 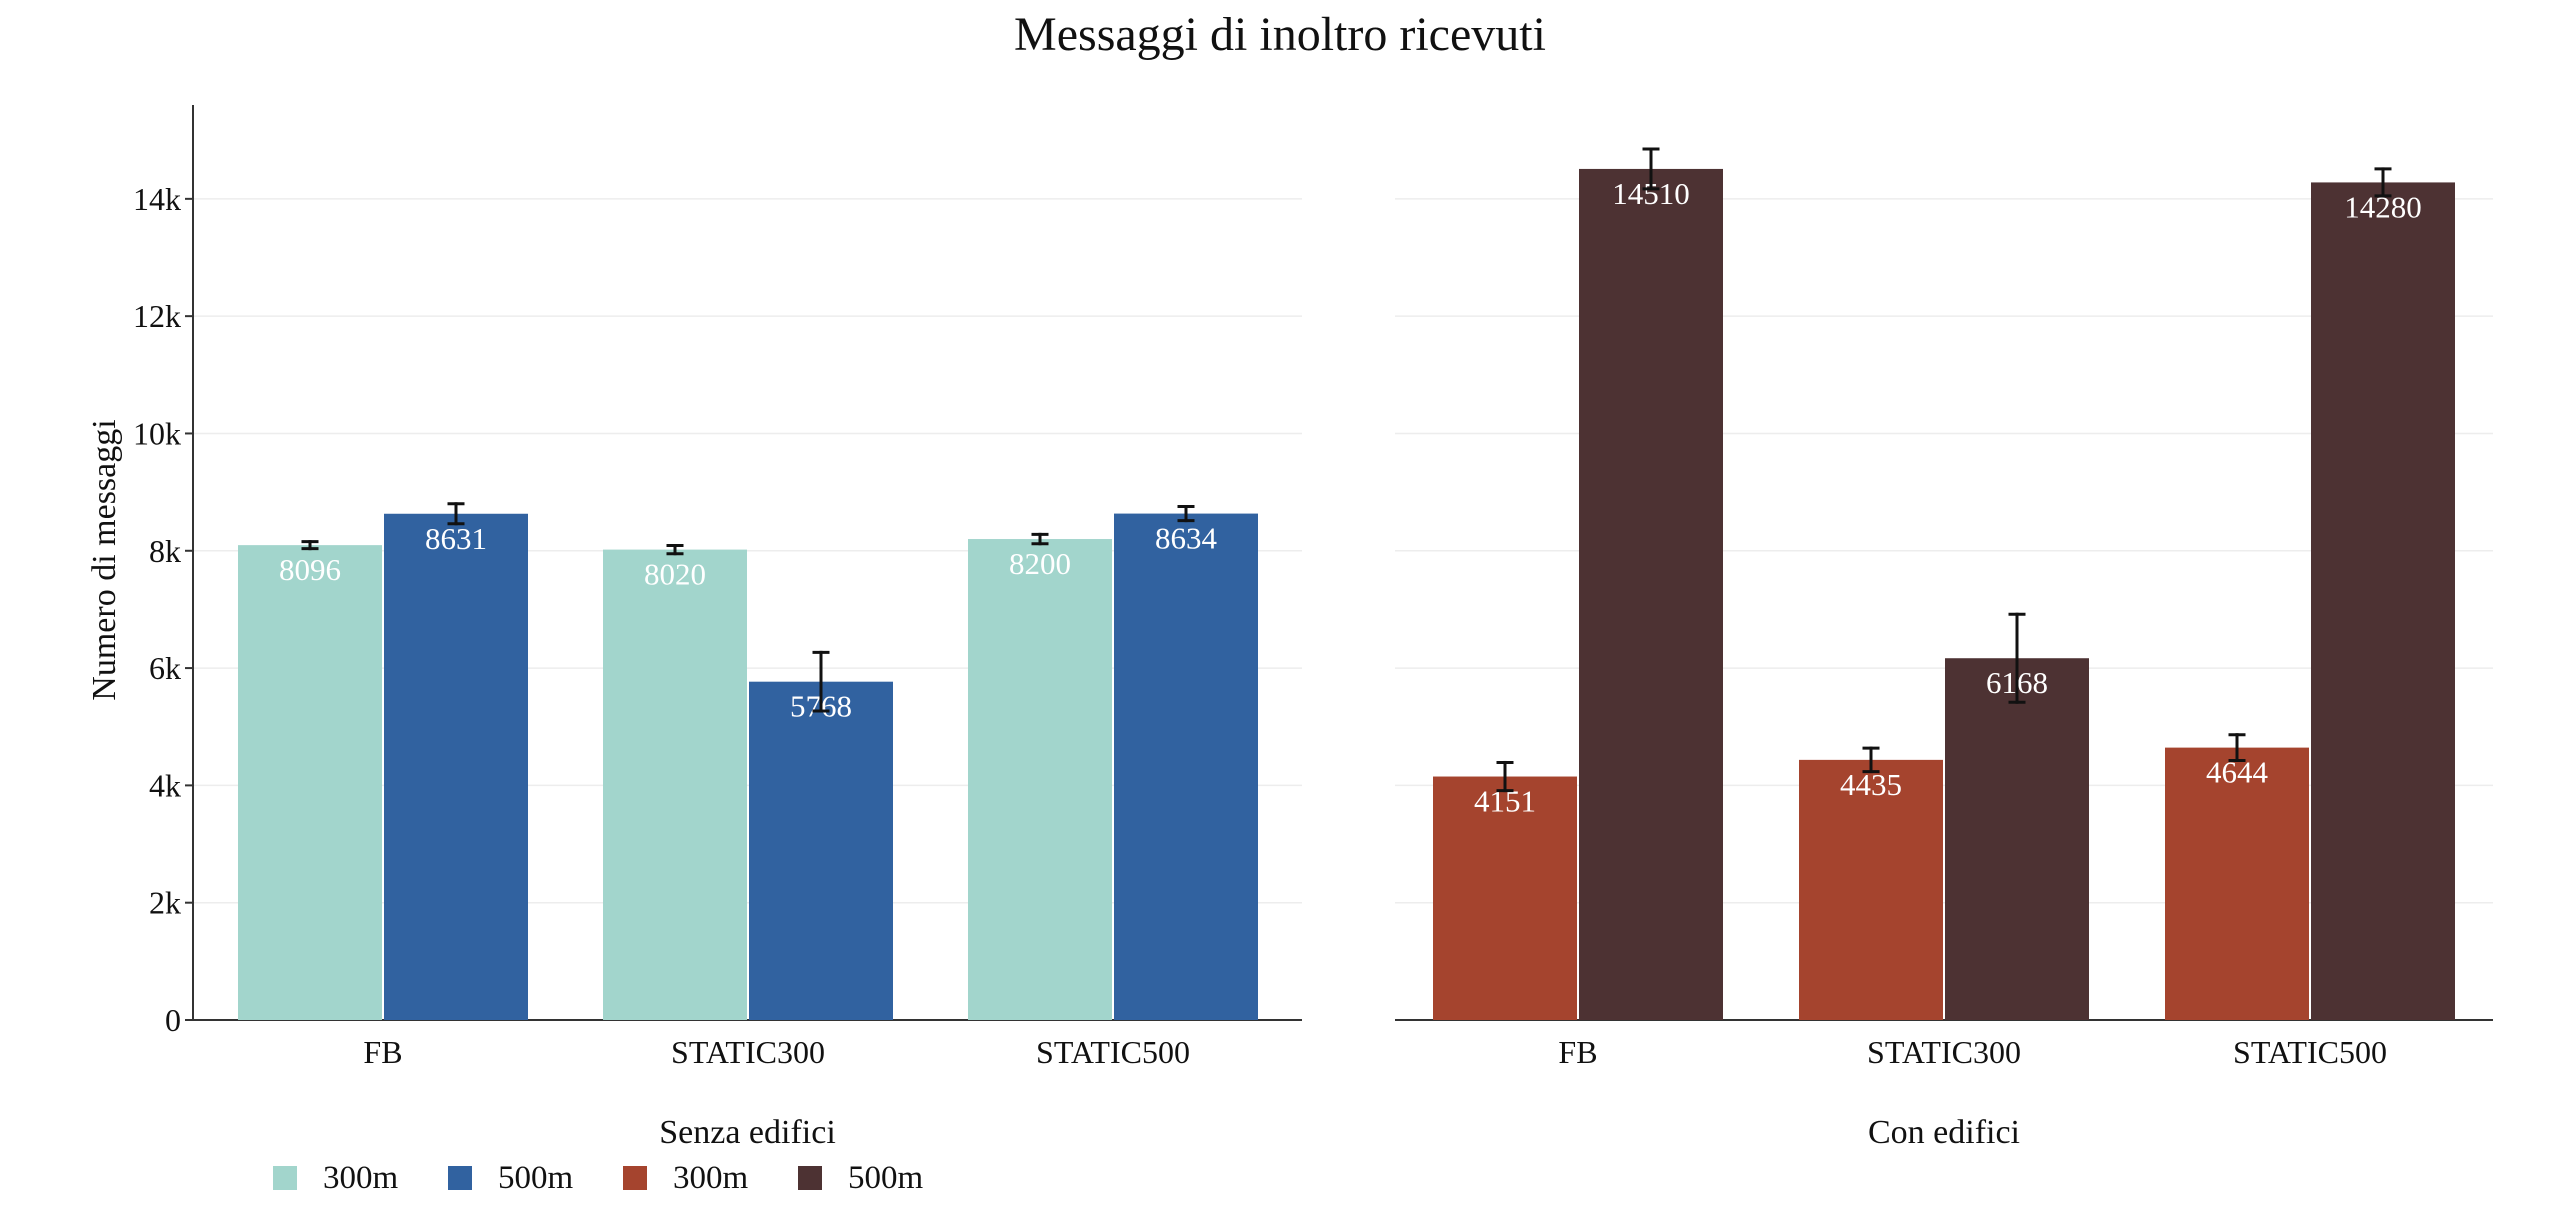 I want to click on bar-value-label: 8096, so click(x=310, y=569).